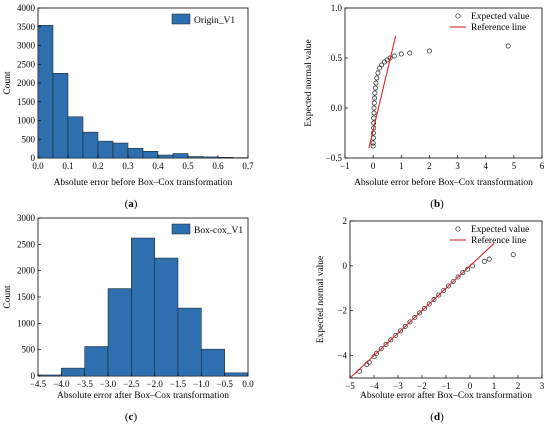  What do you see at coordinates (26, 121) in the screenshot?
I see `y-tick-label: 1000` at bounding box center [26, 121].